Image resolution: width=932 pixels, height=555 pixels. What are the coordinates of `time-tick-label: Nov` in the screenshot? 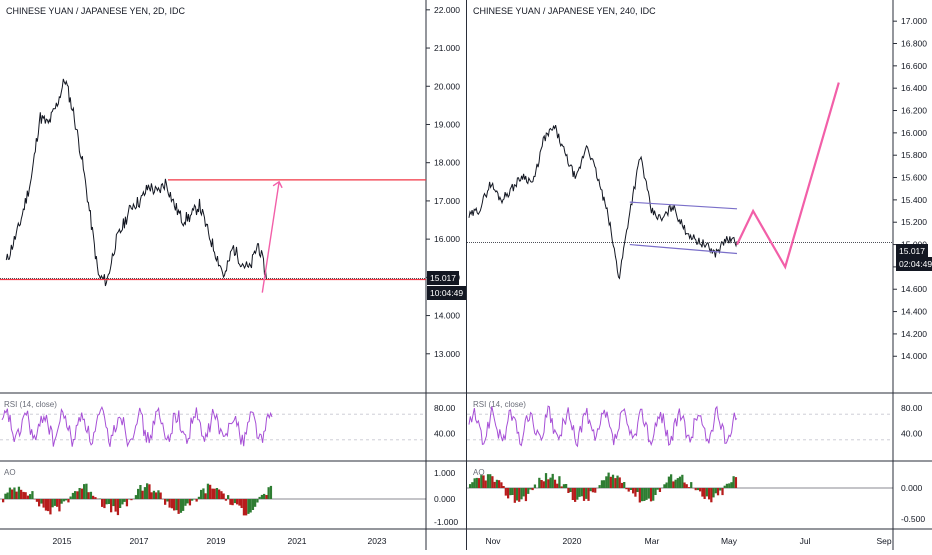 It's located at (493, 541).